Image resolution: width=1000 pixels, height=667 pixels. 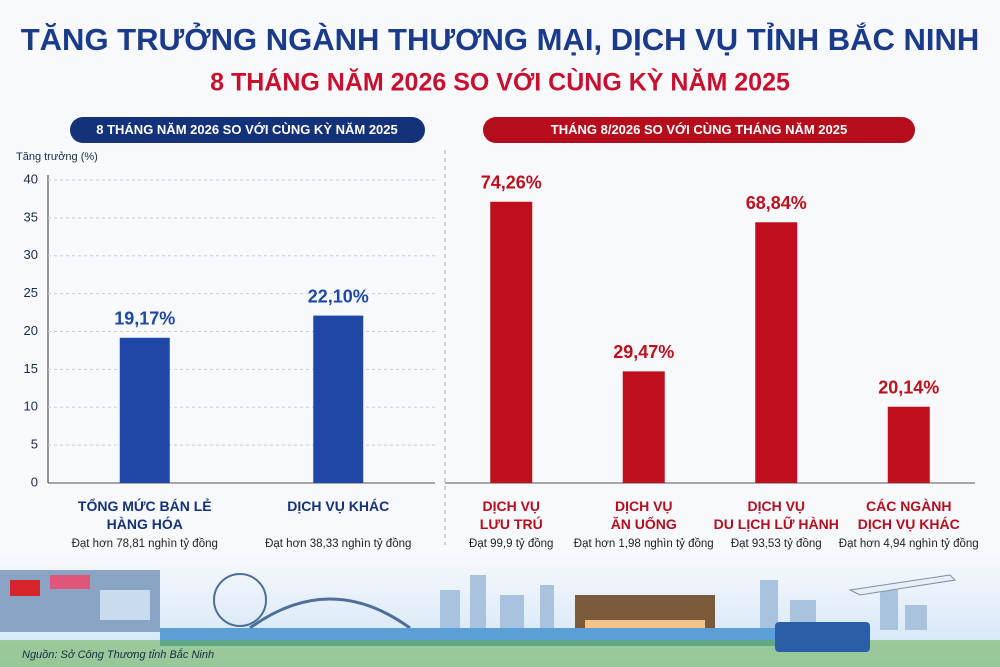 I want to click on y-tick-label: 10, so click(x=31, y=406).